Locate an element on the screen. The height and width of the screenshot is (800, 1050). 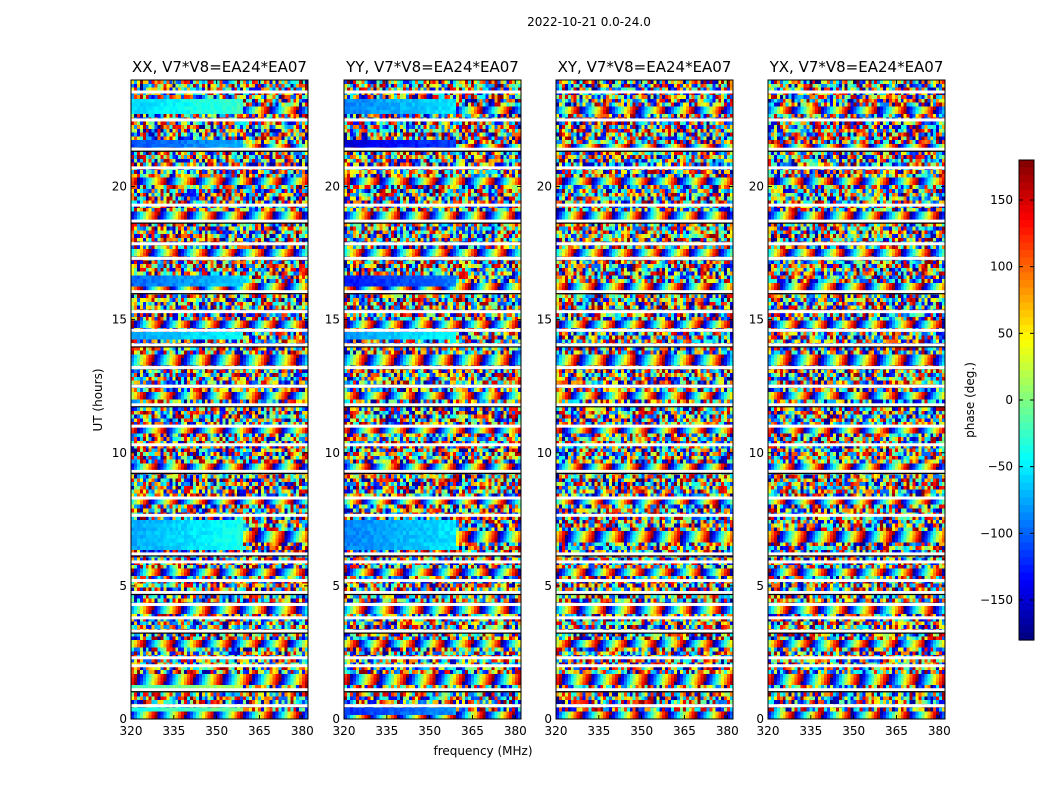
colorbar-tick-label: 100 is located at coordinates (1001, 267).